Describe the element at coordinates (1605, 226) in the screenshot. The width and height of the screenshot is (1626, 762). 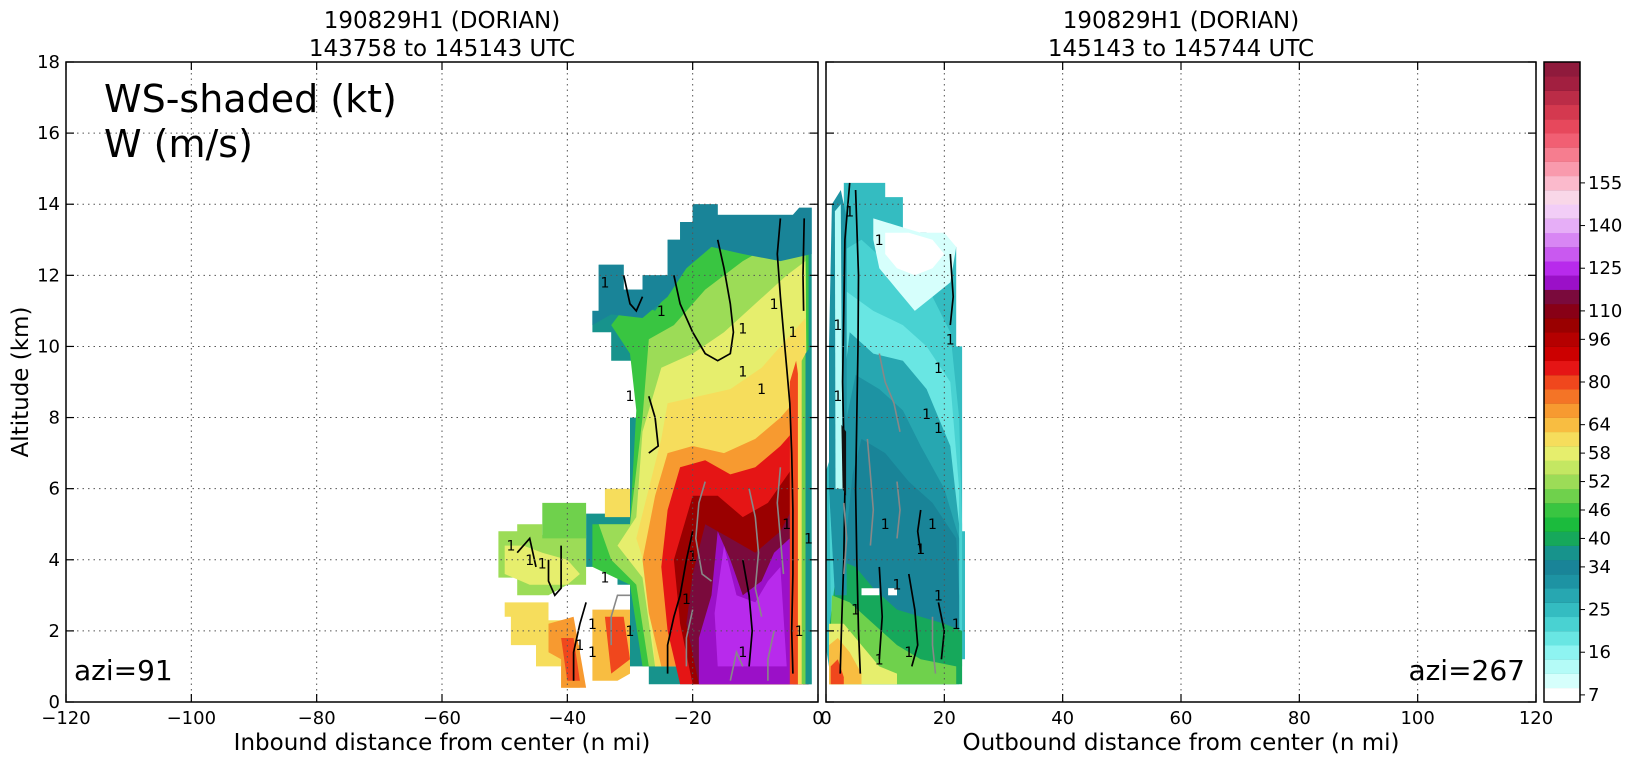
I see `colorbar-tick-label: 140` at that location.